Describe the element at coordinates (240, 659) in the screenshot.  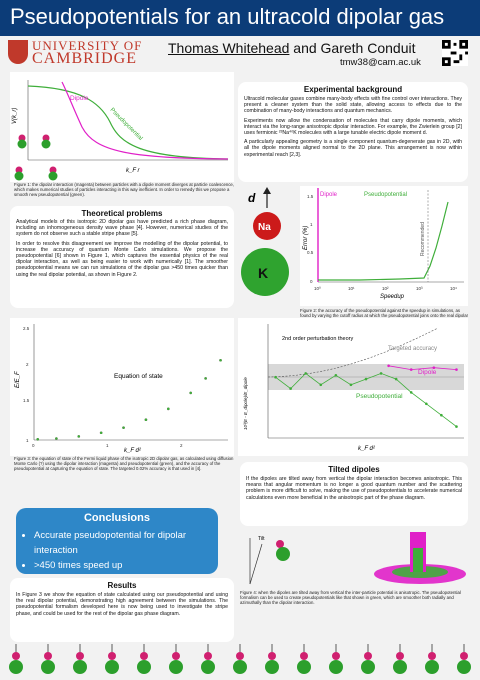
I see `decorative-molecules-row` at that location.